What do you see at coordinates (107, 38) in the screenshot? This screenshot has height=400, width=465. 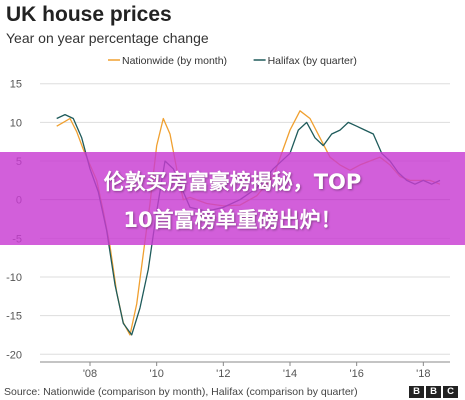 I see `chart-subtitle: Year on year percentage change` at bounding box center [107, 38].